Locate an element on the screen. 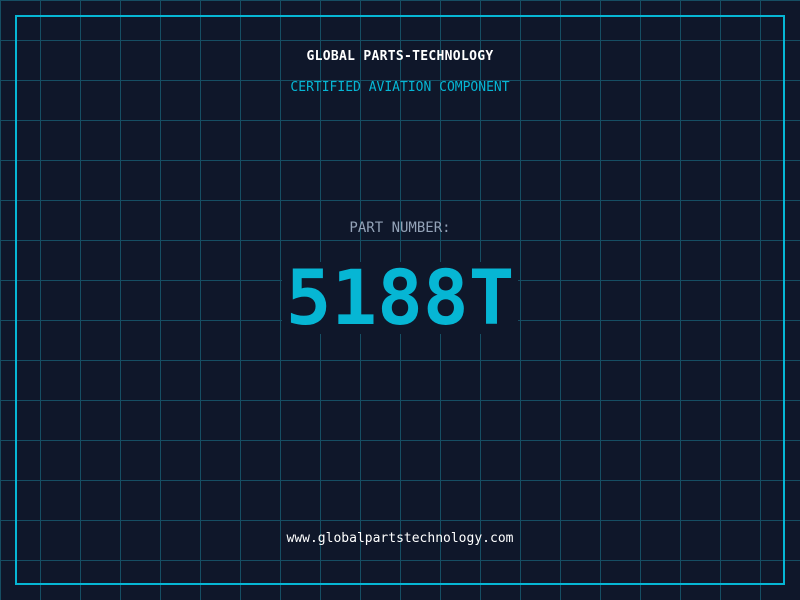 The height and width of the screenshot is (600, 800). part-number-container: 5188T is located at coordinates (400, 298).